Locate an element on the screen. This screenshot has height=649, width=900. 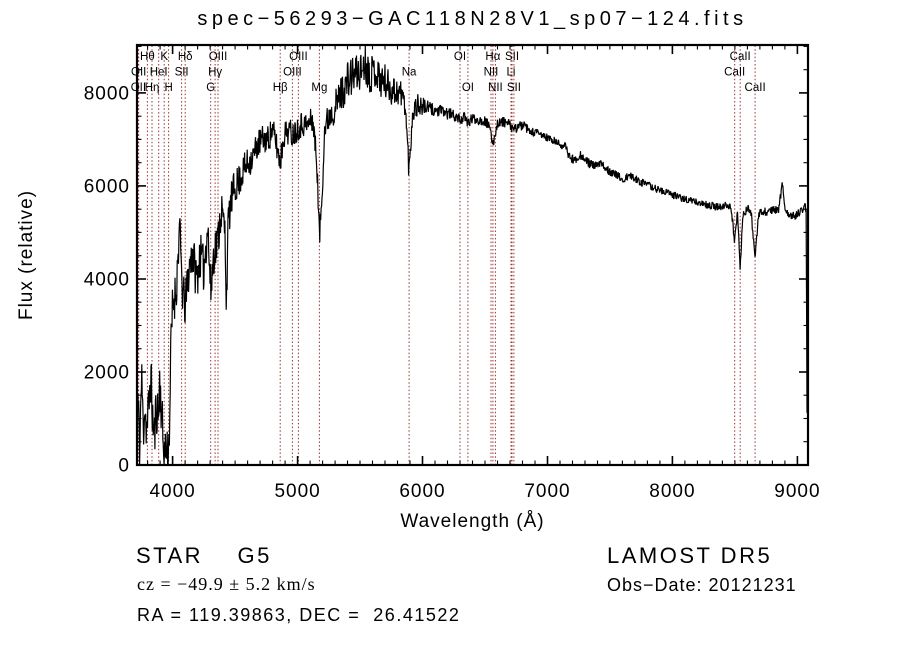
y-tick-0: 0 is located at coordinates (124, 466).